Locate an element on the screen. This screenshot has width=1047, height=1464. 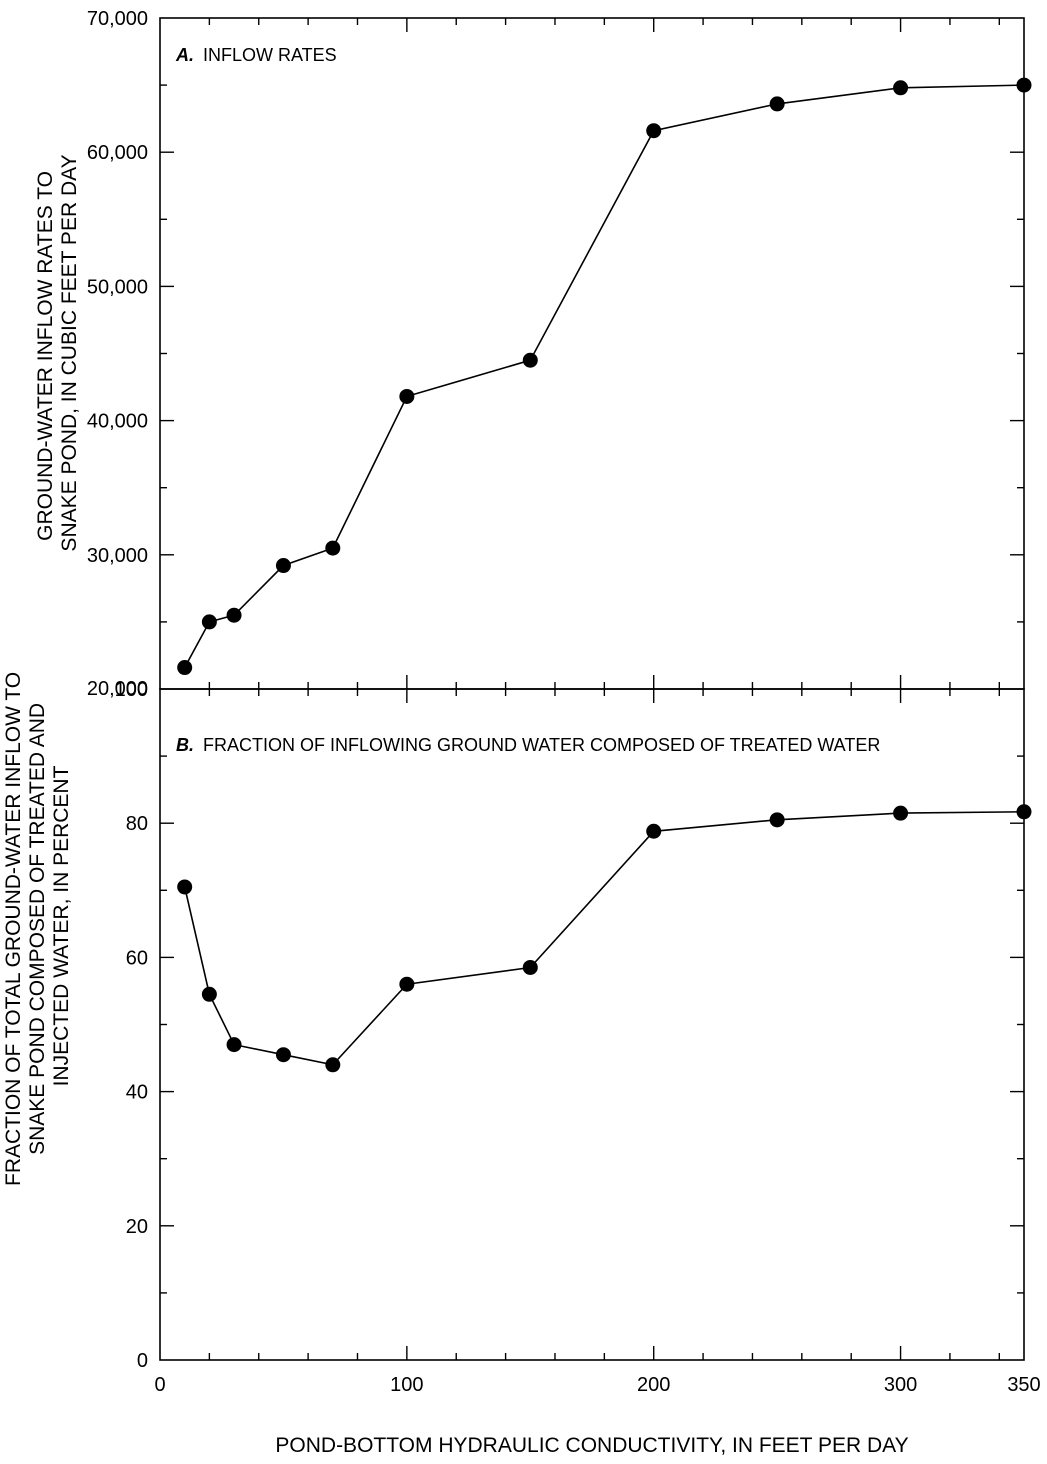
panel-b-y-axis-title-line-2: SNAKE POND COMPOSED OF TREATED AND is located at coordinates (37, 929).